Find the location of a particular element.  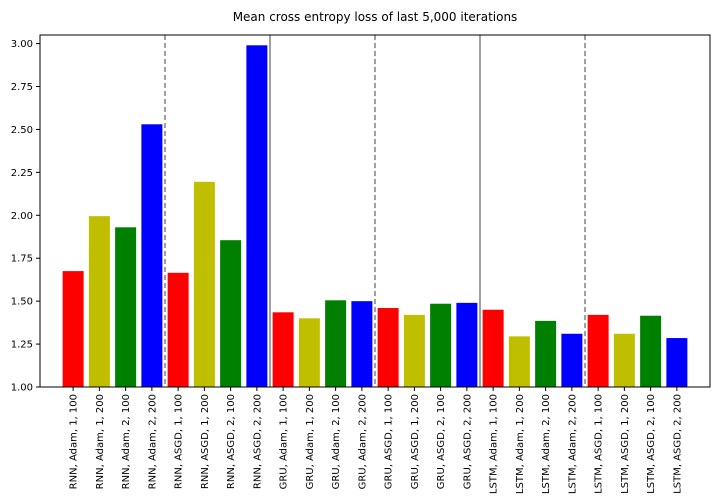

x-tick-label-23: LSTM, ASGD, 2, 100 is located at coordinates (651, 444).